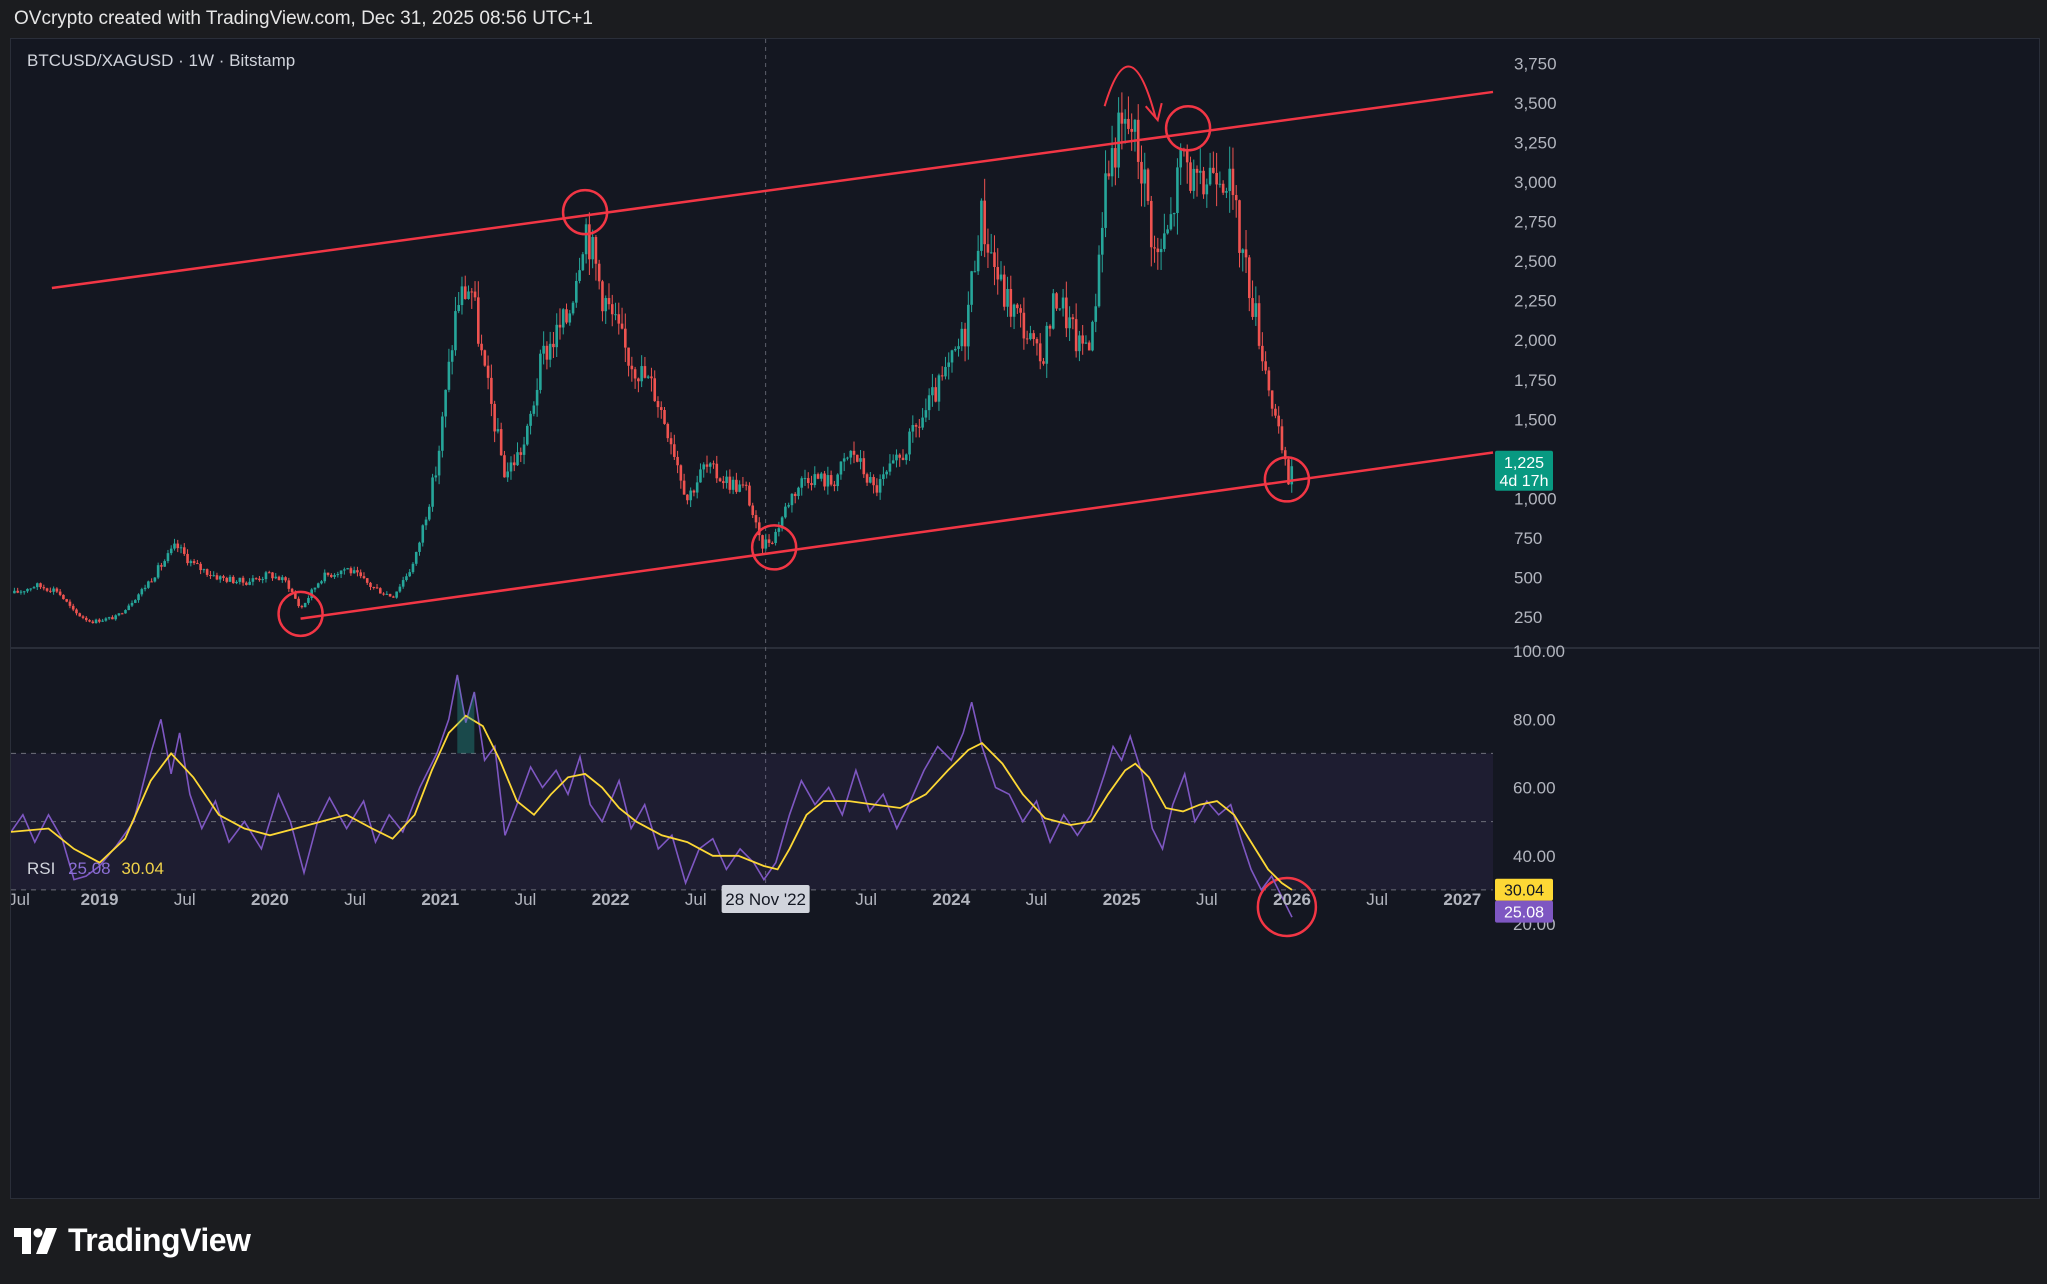 This screenshot has width=2047, height=1284. Describe the element at coordinates (1122, 899) in the screenshot. I see `x-axis-tick-label: 2025` at that location.